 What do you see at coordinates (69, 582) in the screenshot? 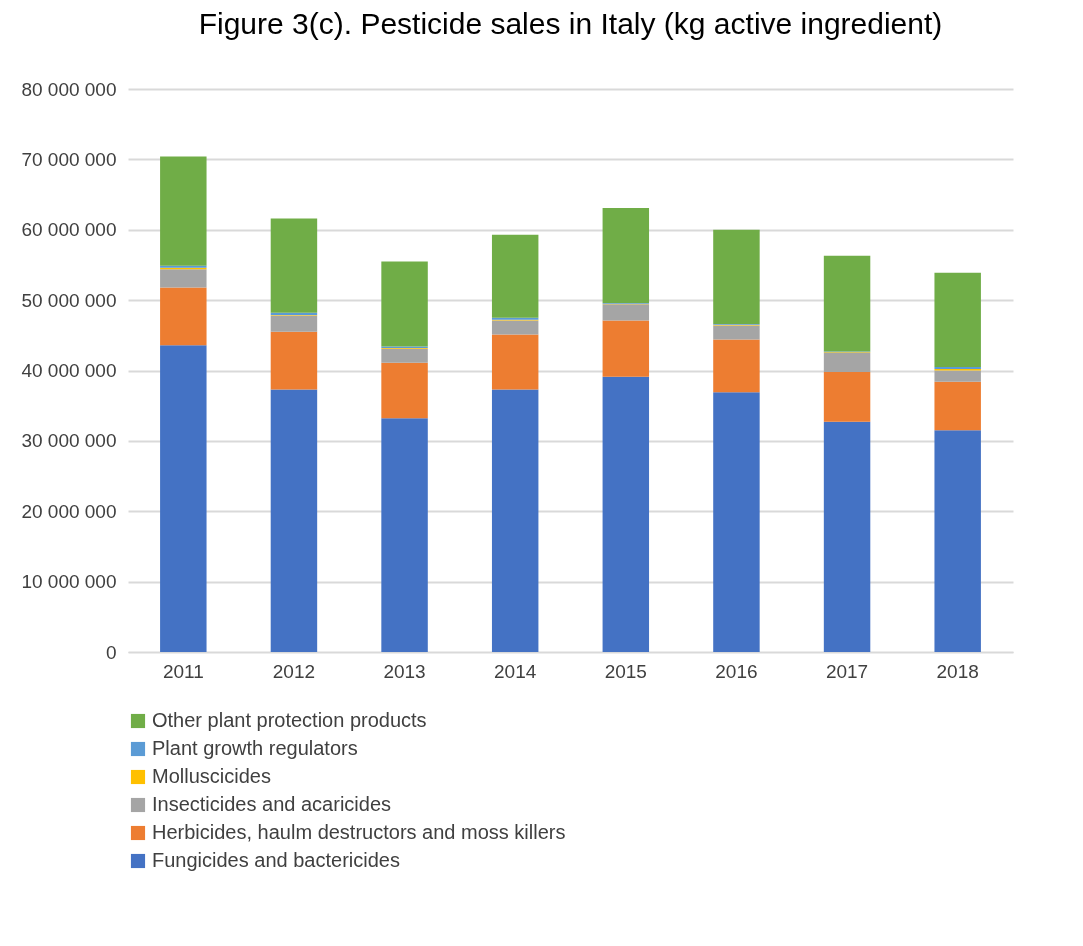
I see `y-tick-label: 10 000 000` at bounding box center [69, 582].